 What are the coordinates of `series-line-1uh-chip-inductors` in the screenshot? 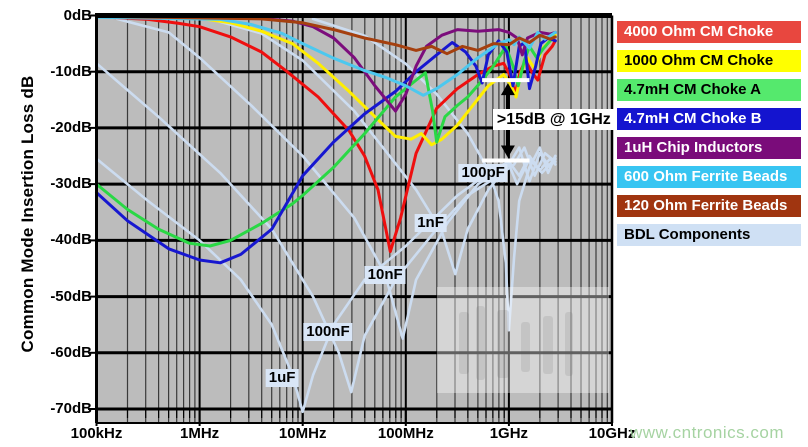 It's located at (326, 63).